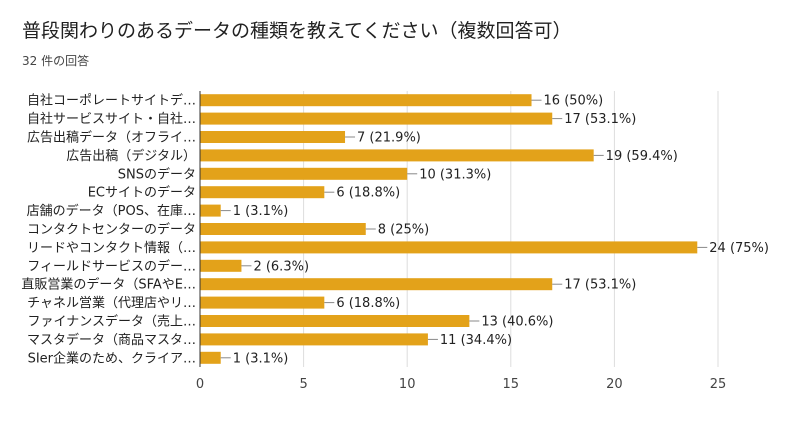 Image resolution: width=800 pixels, height=442 pixels. What do you see at coordinates (739, 248) in the screenshot?
I see `bar-value-label: 24 (75%)` at bounding box center [739, 248].